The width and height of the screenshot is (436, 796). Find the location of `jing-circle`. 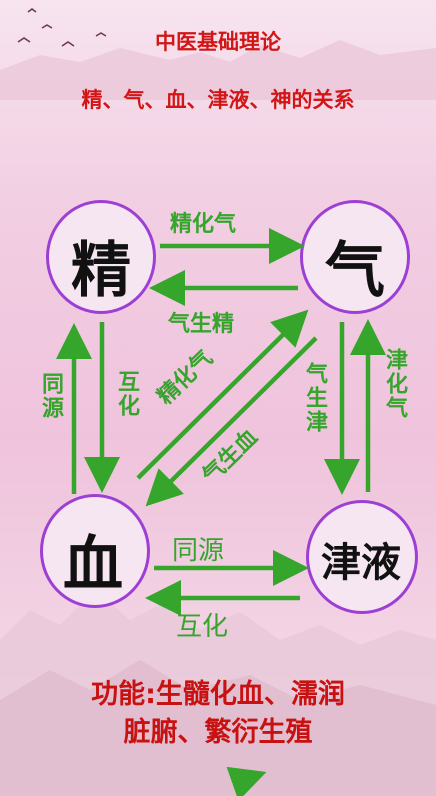

jing-circle is located at coordinates (101, 257).